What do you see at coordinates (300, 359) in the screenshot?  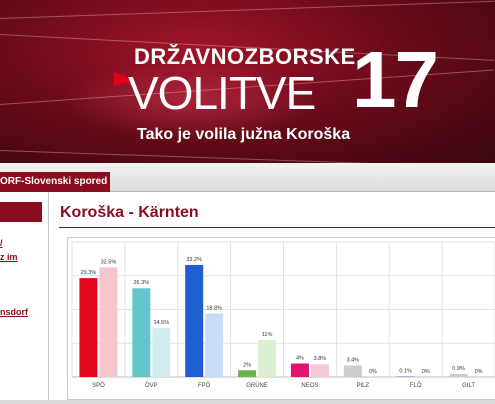 I see `data-label: 4%` at bounding box center [300, 359].